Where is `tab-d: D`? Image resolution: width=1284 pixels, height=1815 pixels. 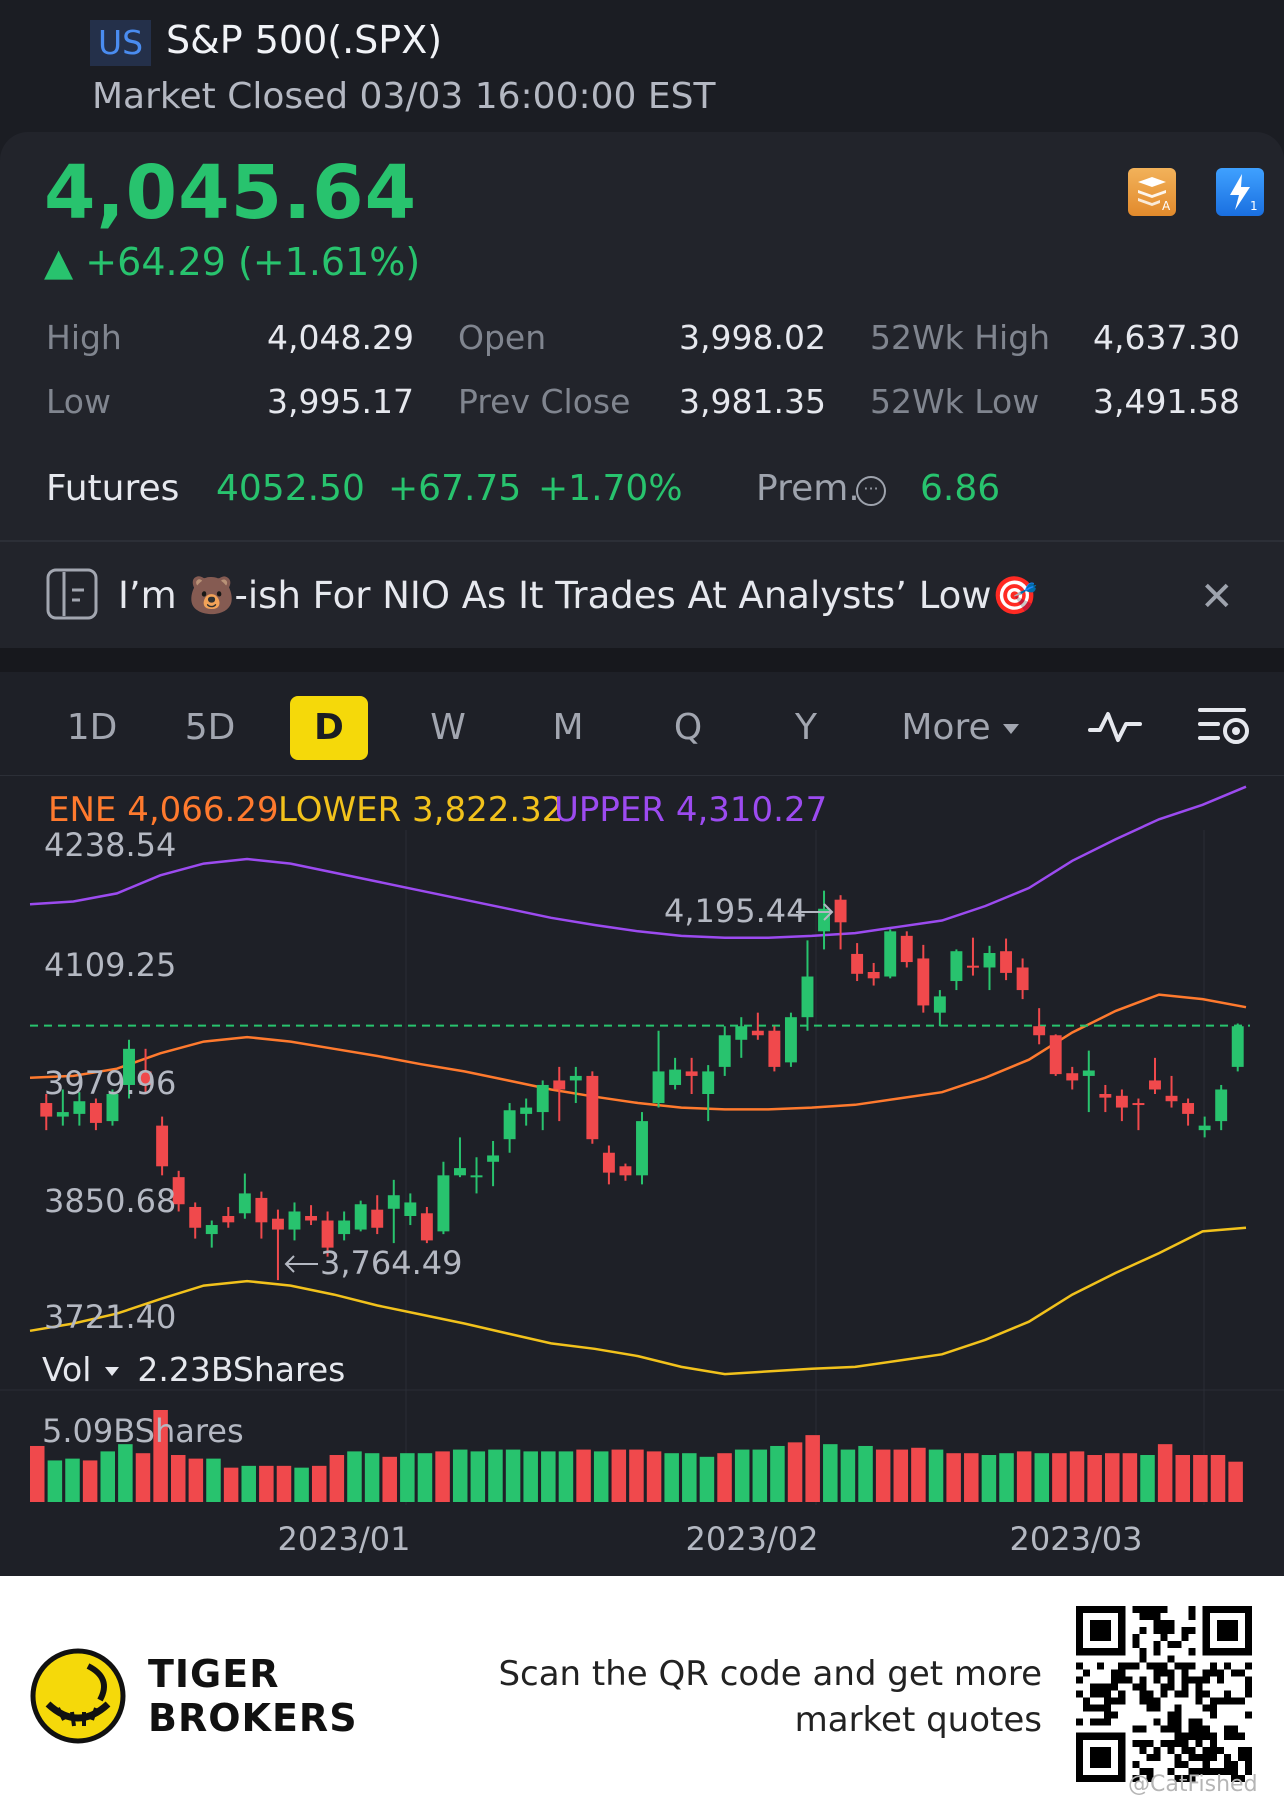 tab-d: D is located at coordinates (329, 728).